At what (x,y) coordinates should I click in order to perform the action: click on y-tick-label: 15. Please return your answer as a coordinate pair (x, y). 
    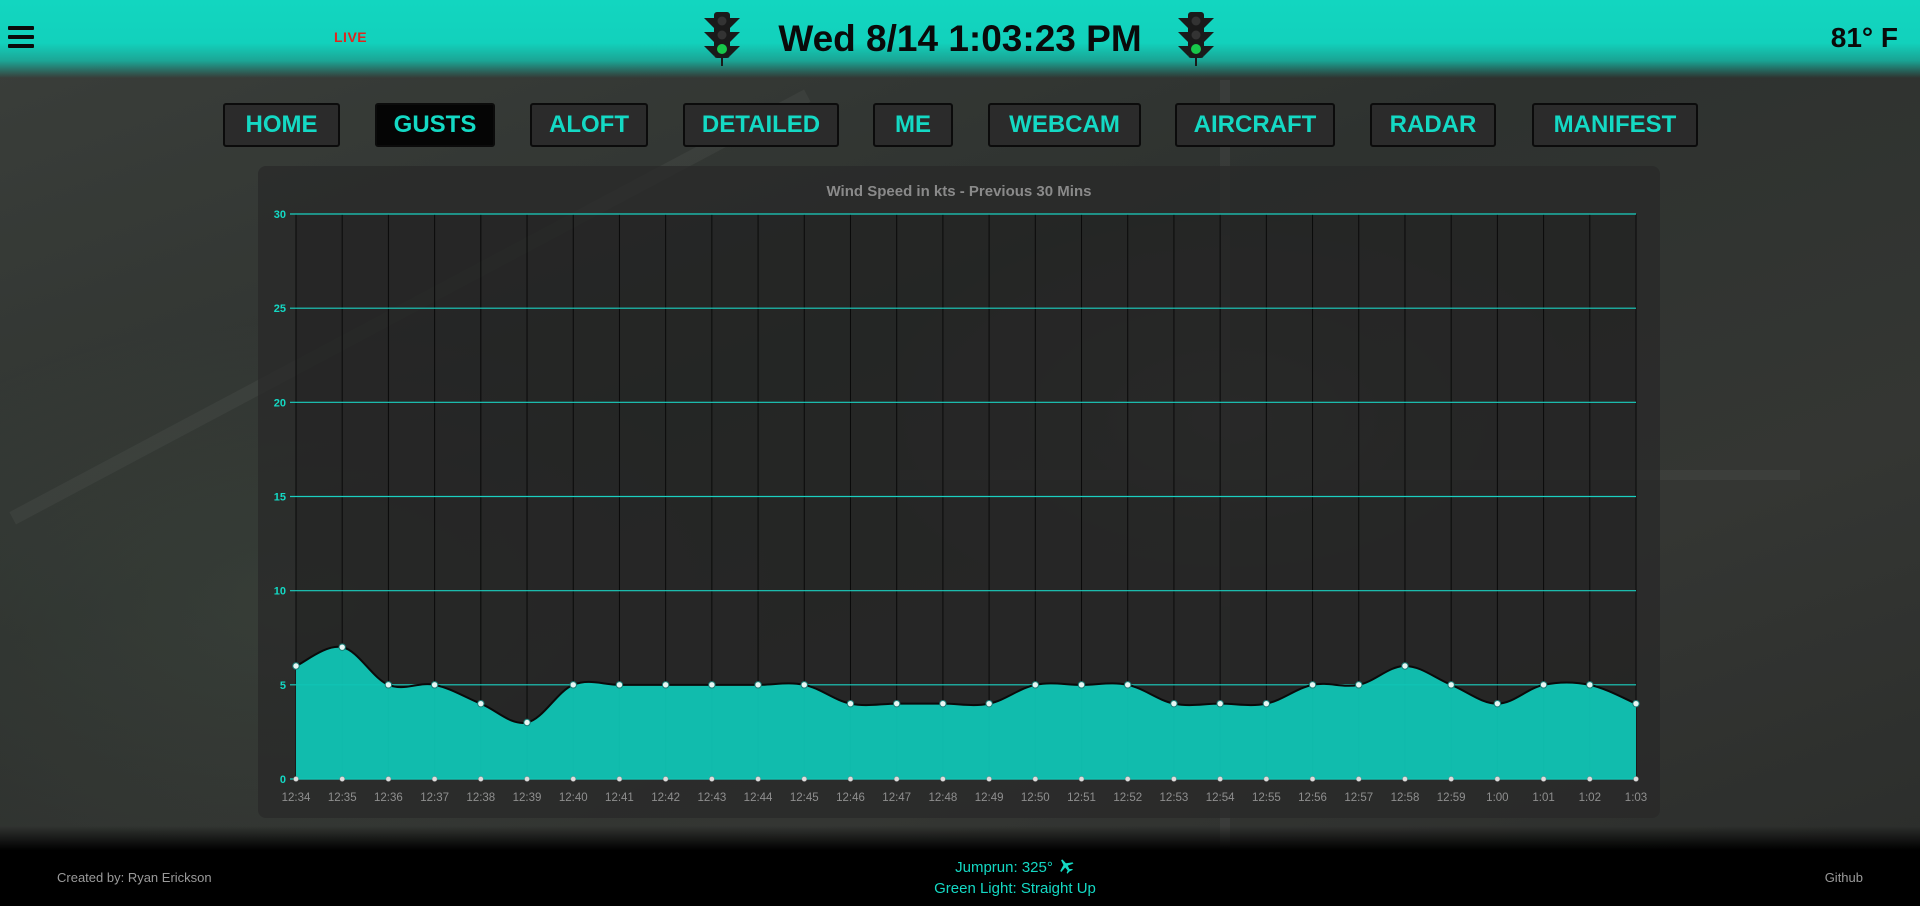
    Looking at the image, I should click on (280, 498).